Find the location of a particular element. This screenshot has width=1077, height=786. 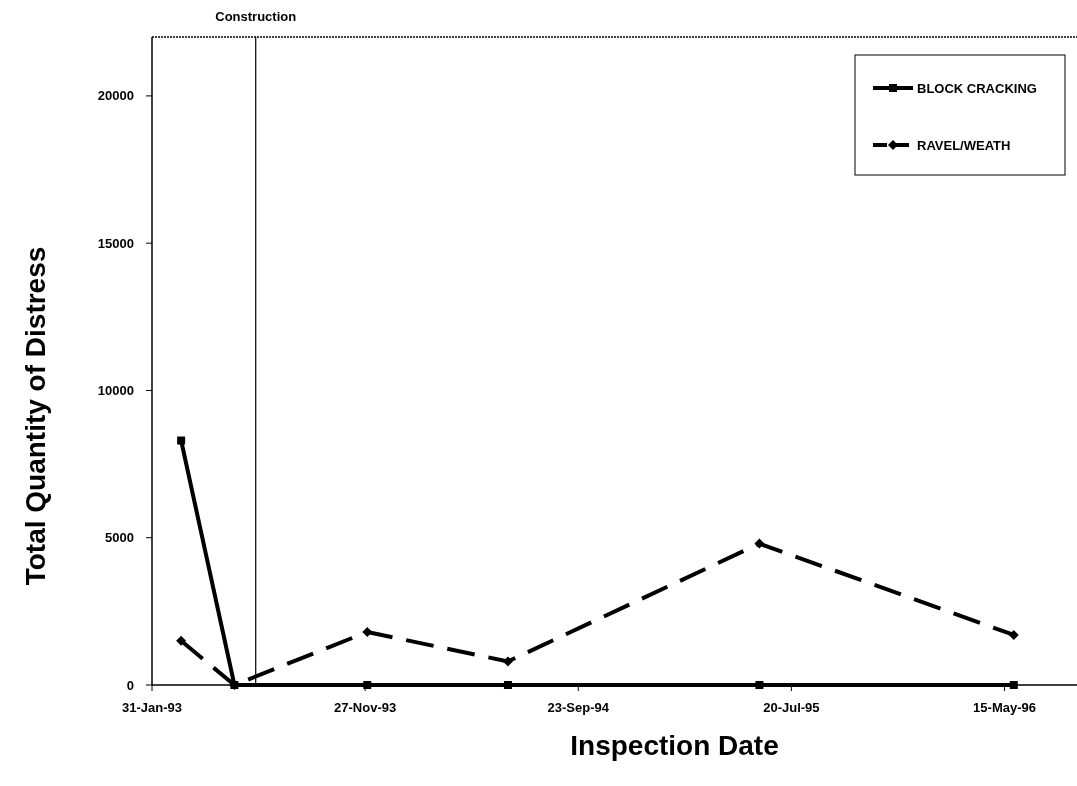

x-tick-label: 15-May-96 is located at coordinates (1004, 707).